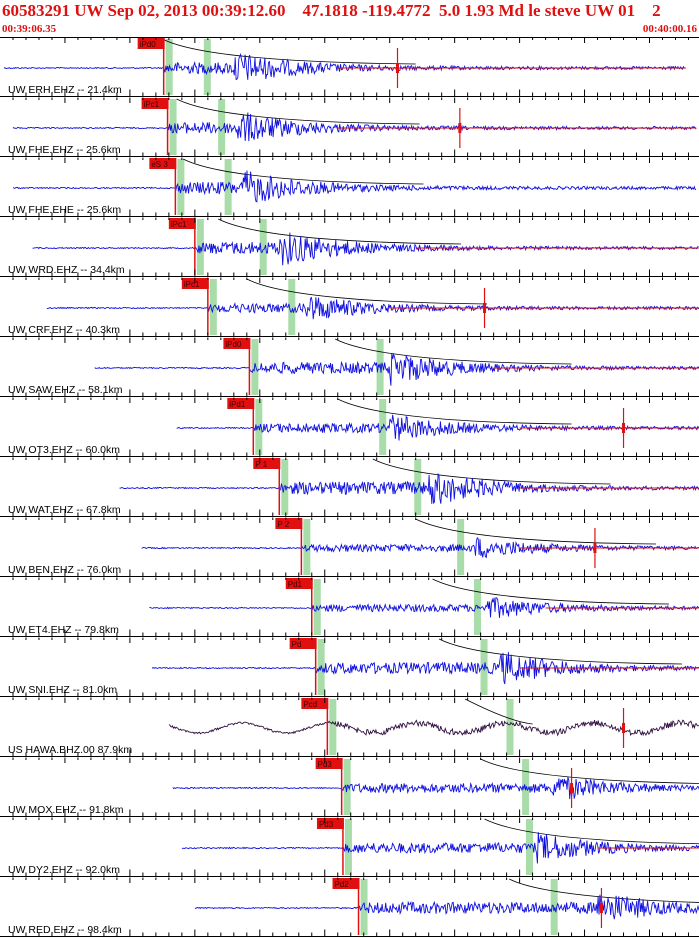 The image size is (699, 938). What do you see at coordinates (261, 464) in the screenshot?
I see `pick-label: P 1` at bounding box center [261, 464].